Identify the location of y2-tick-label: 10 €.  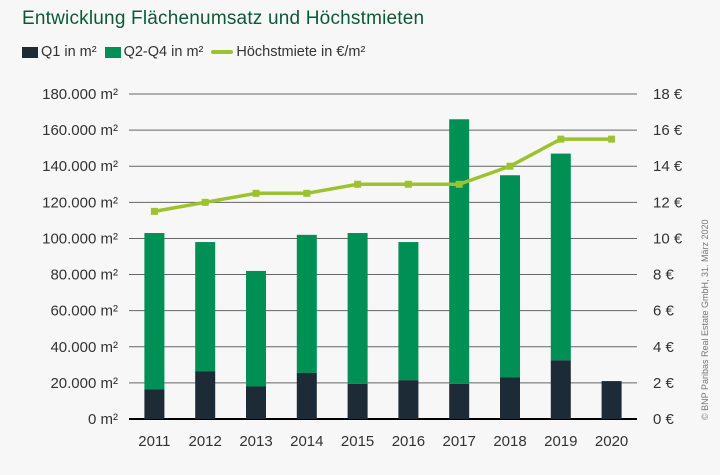
(668, 238).